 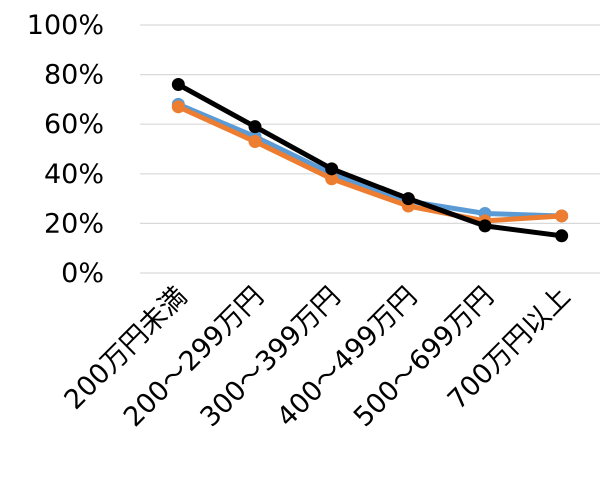 What do you see at coordinates (347, 357) in the screenshot?
I see `x-tick-label: 400～499万円` at bounding box center [347, 357].